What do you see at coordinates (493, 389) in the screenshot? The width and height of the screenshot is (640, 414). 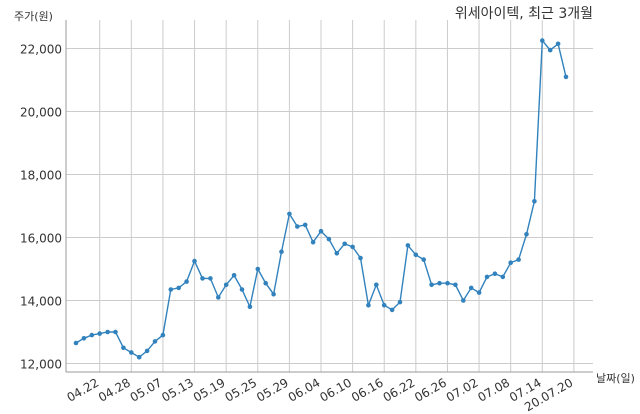 I see `x-tick-label: 07.08` at bounding box center [493, 389].